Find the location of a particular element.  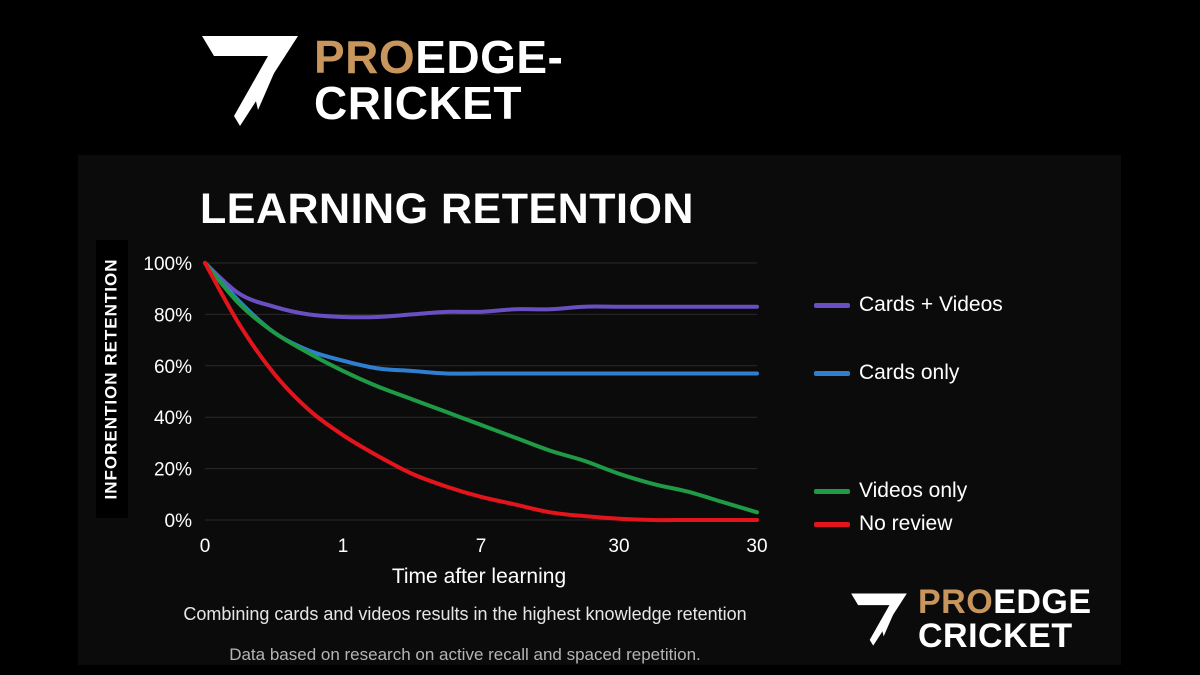

legend-label: No review is located at coordinates (906, 523).